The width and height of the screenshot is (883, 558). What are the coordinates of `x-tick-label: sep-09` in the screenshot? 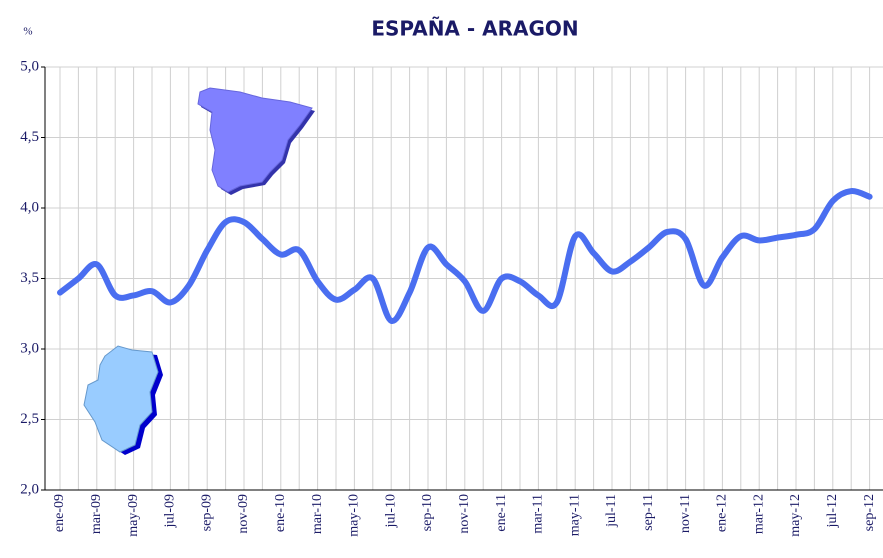 It's located at (206, 512).